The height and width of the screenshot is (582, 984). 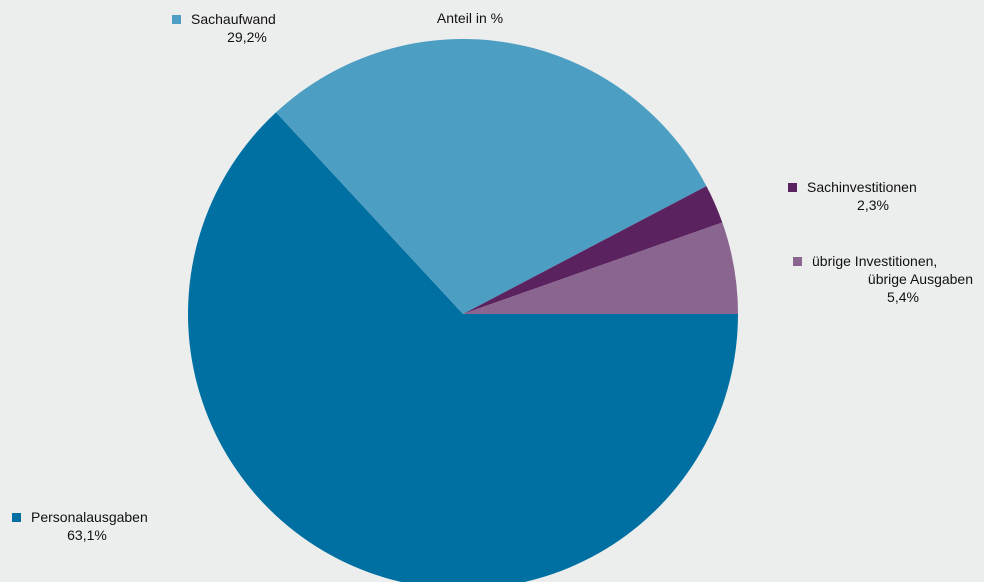 I want to click on legend-value-sachinvestitionen: 2,3%, so click(x=873, y=205).